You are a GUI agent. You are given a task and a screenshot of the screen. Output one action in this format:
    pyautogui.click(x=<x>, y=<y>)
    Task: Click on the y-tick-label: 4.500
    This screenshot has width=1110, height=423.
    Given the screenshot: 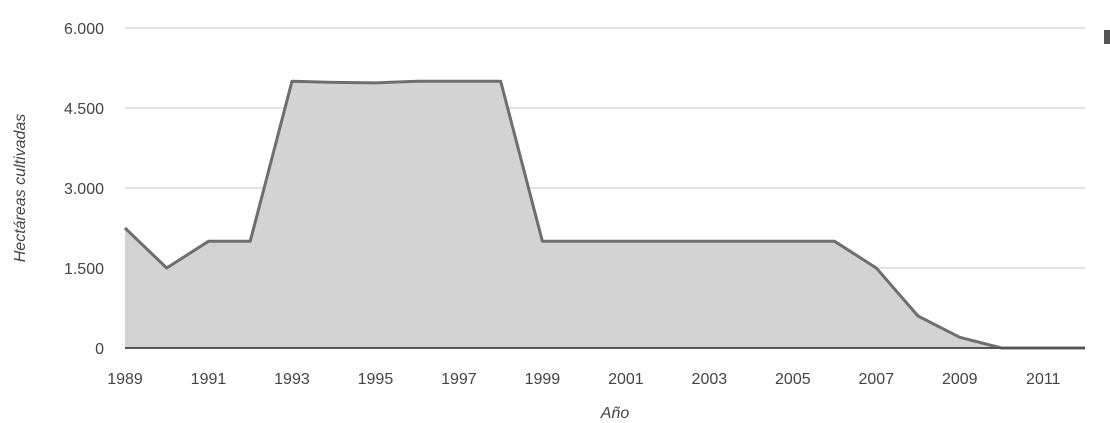 What is the action you would take?
    pyautogui.click(x=84, y=109)
    